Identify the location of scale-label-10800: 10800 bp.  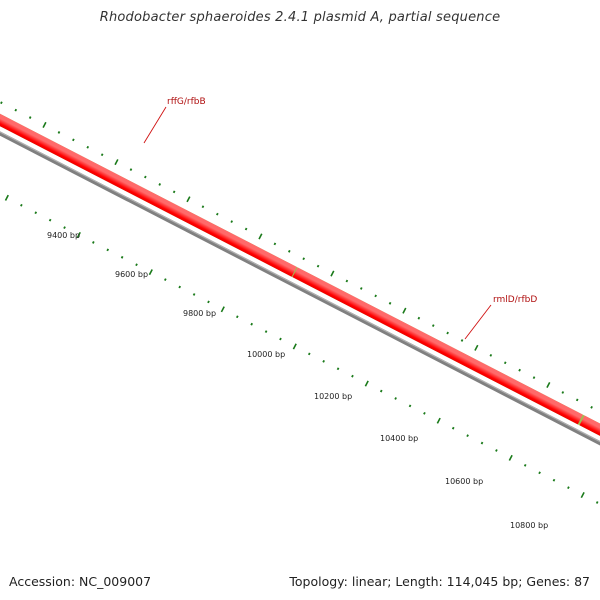
(529, 525).